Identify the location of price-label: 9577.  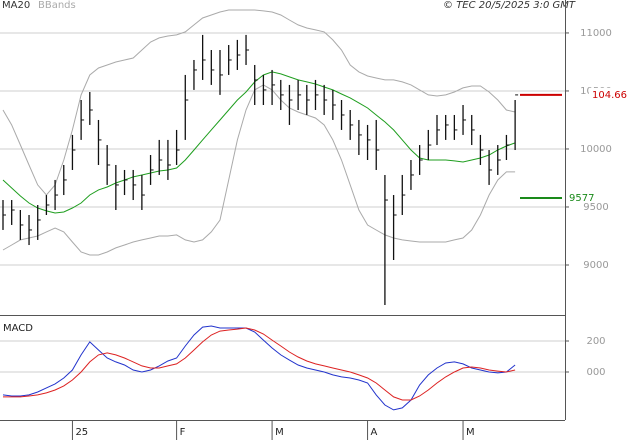
(581, 198).